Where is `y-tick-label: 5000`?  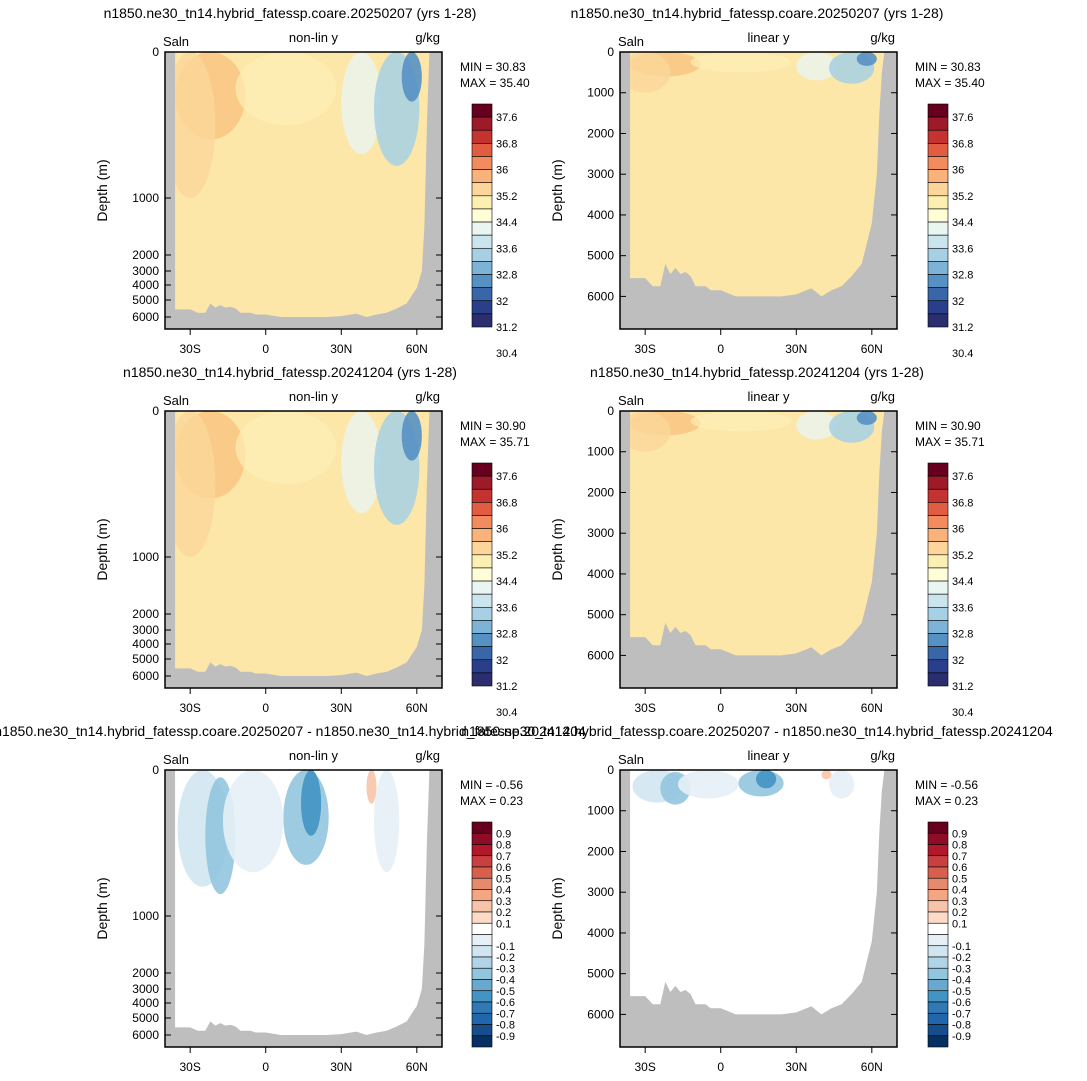
y-tick-label: 5000 is located at coordinates (145, 1018).